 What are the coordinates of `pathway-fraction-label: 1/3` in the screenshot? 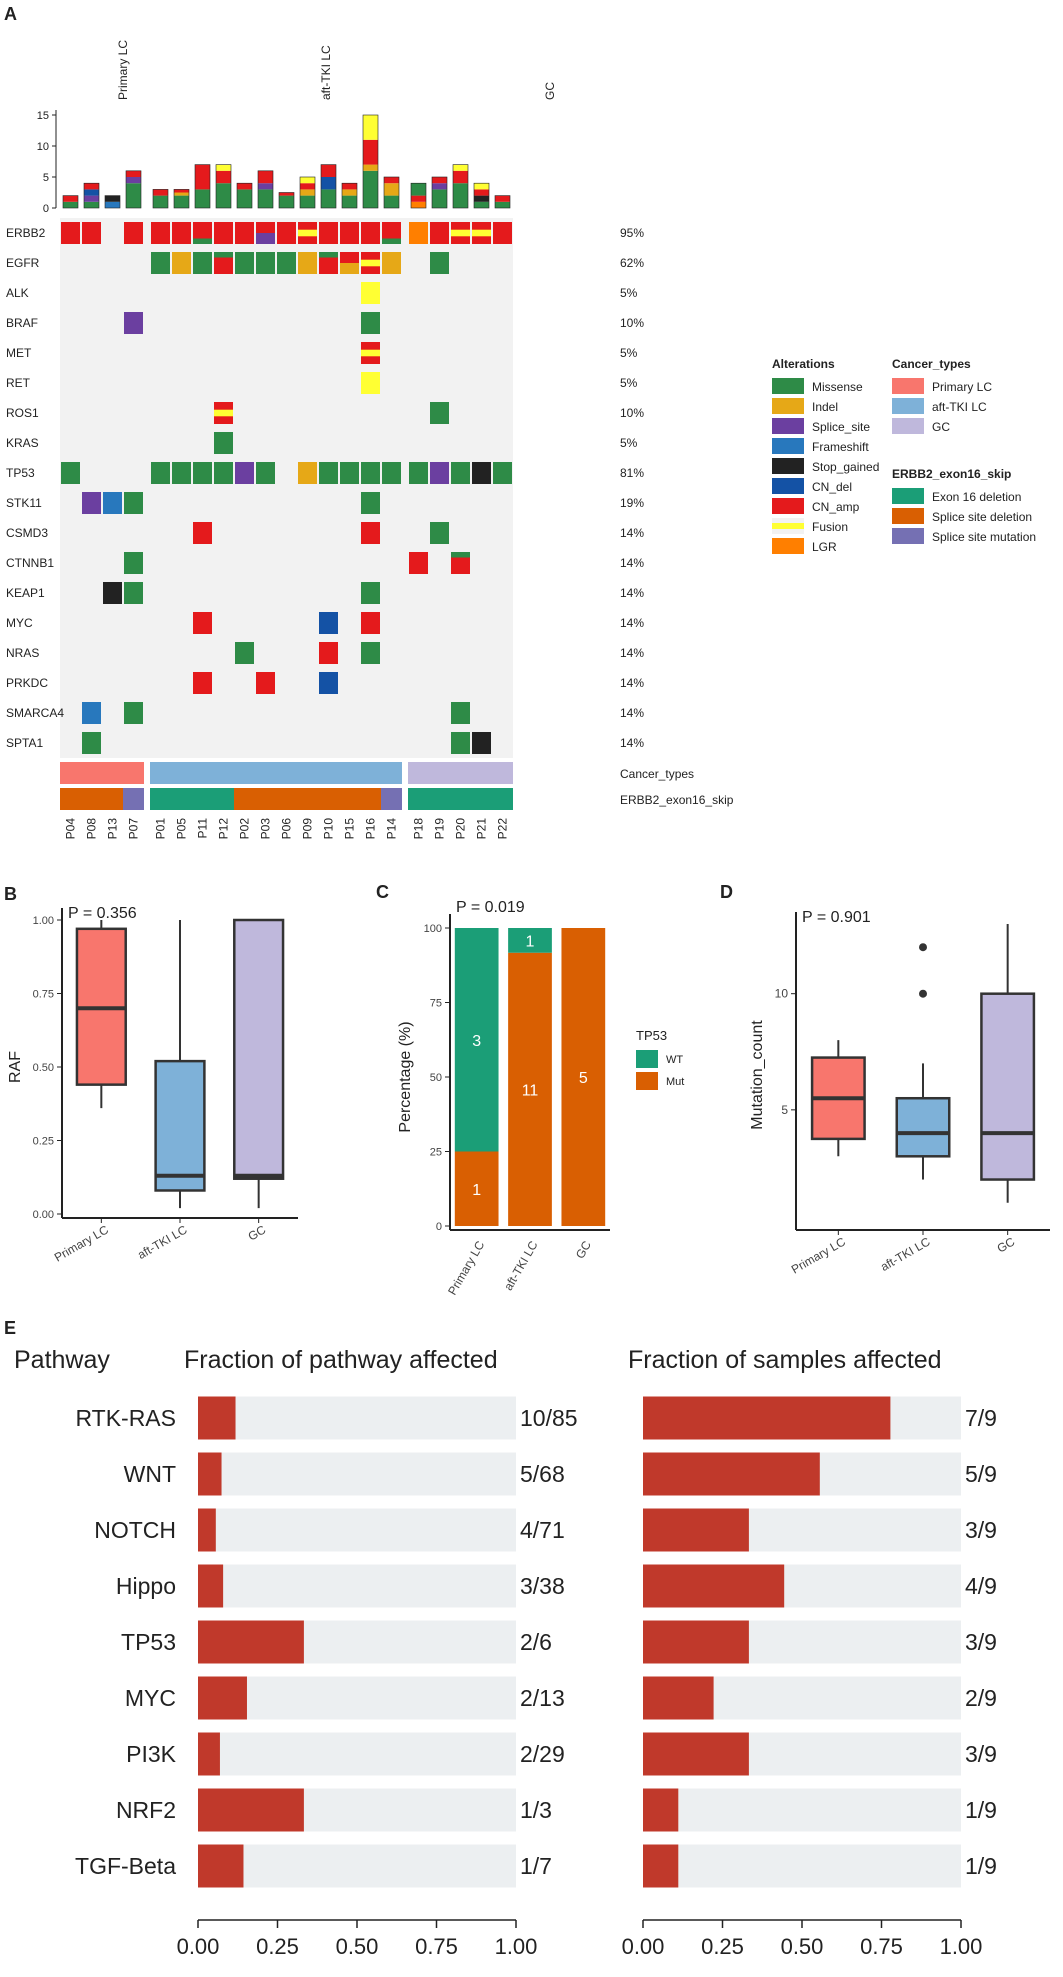 It's located at (536, 1810).